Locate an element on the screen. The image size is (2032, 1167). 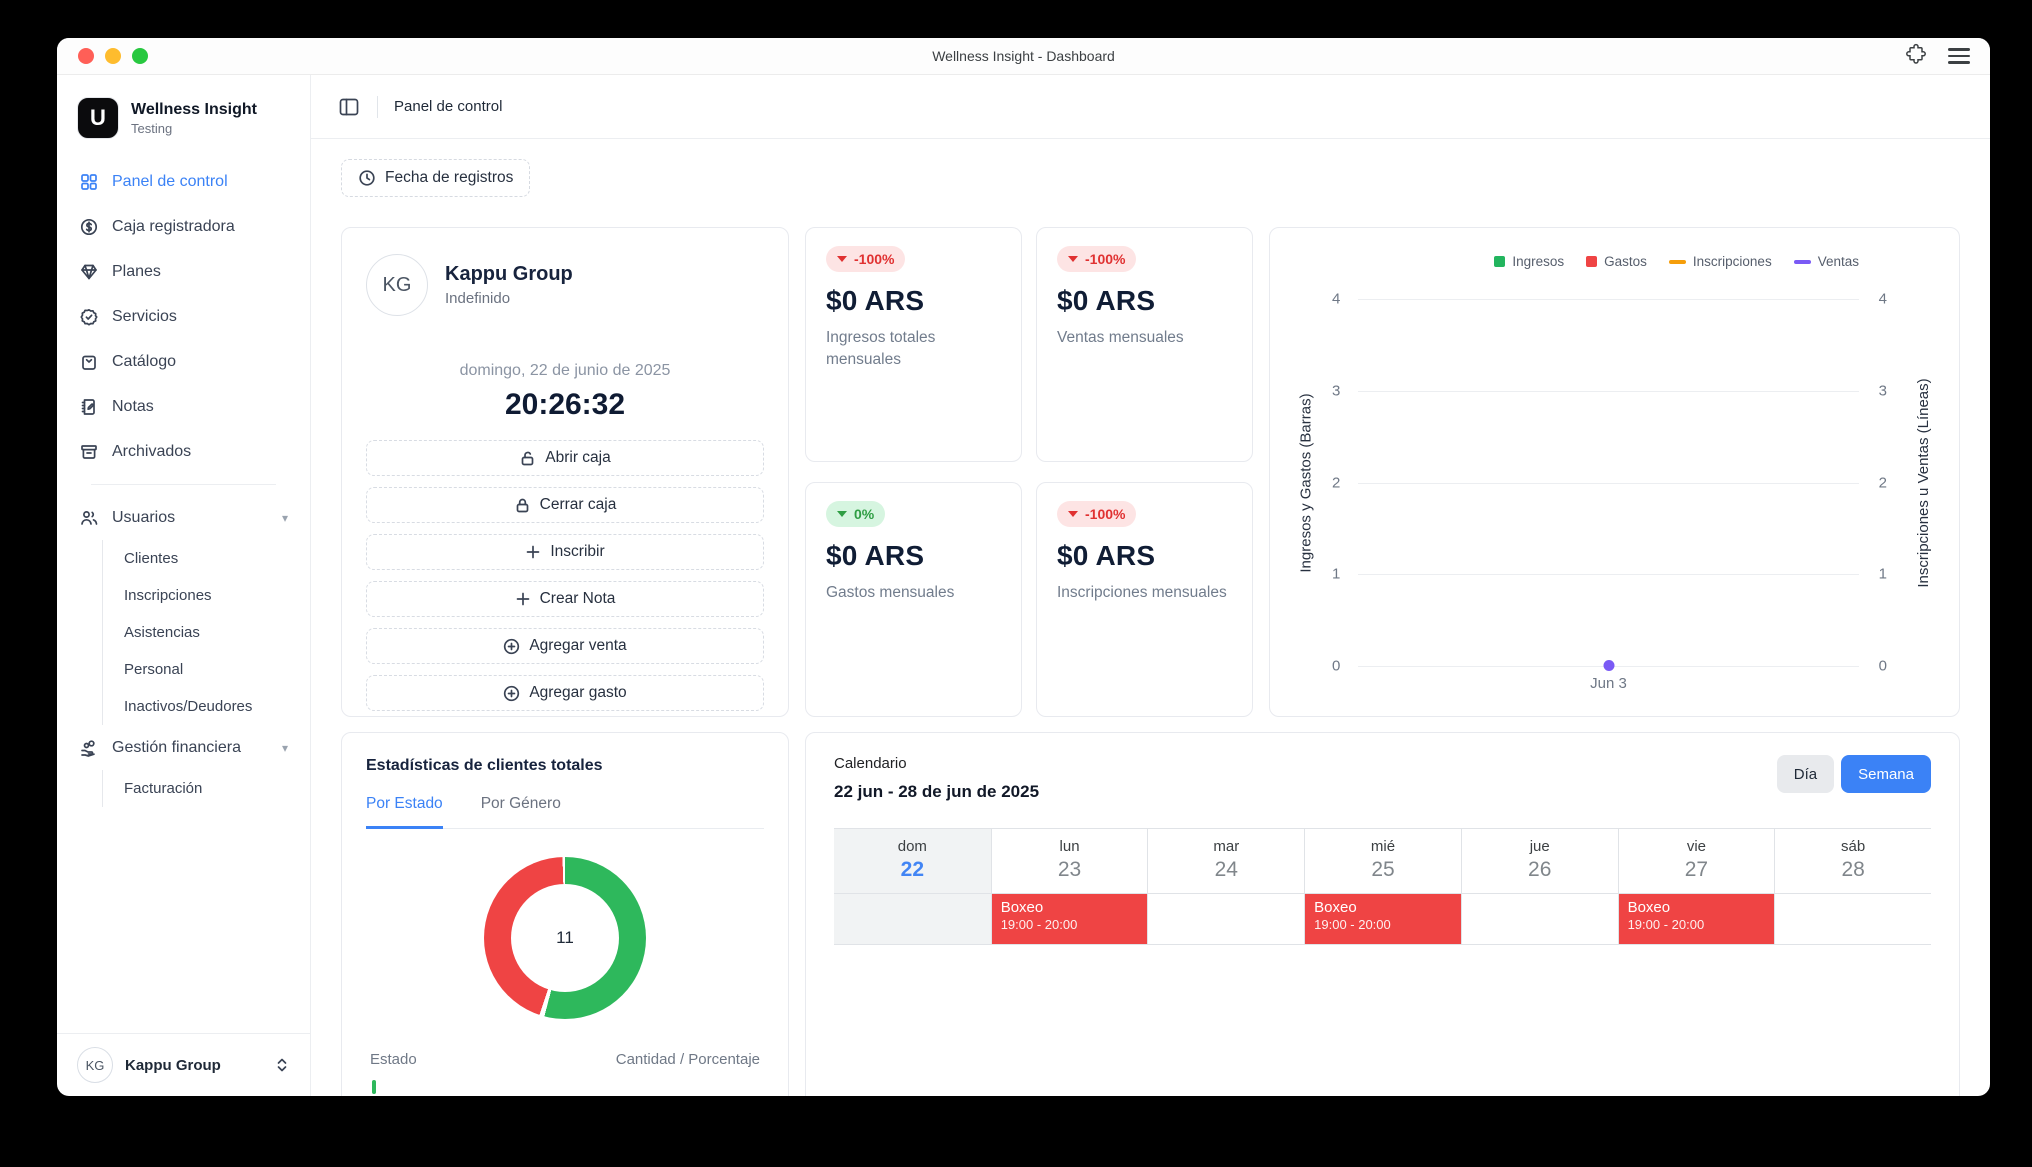
dollar-circle-icon is located at coordinates (89, 226).